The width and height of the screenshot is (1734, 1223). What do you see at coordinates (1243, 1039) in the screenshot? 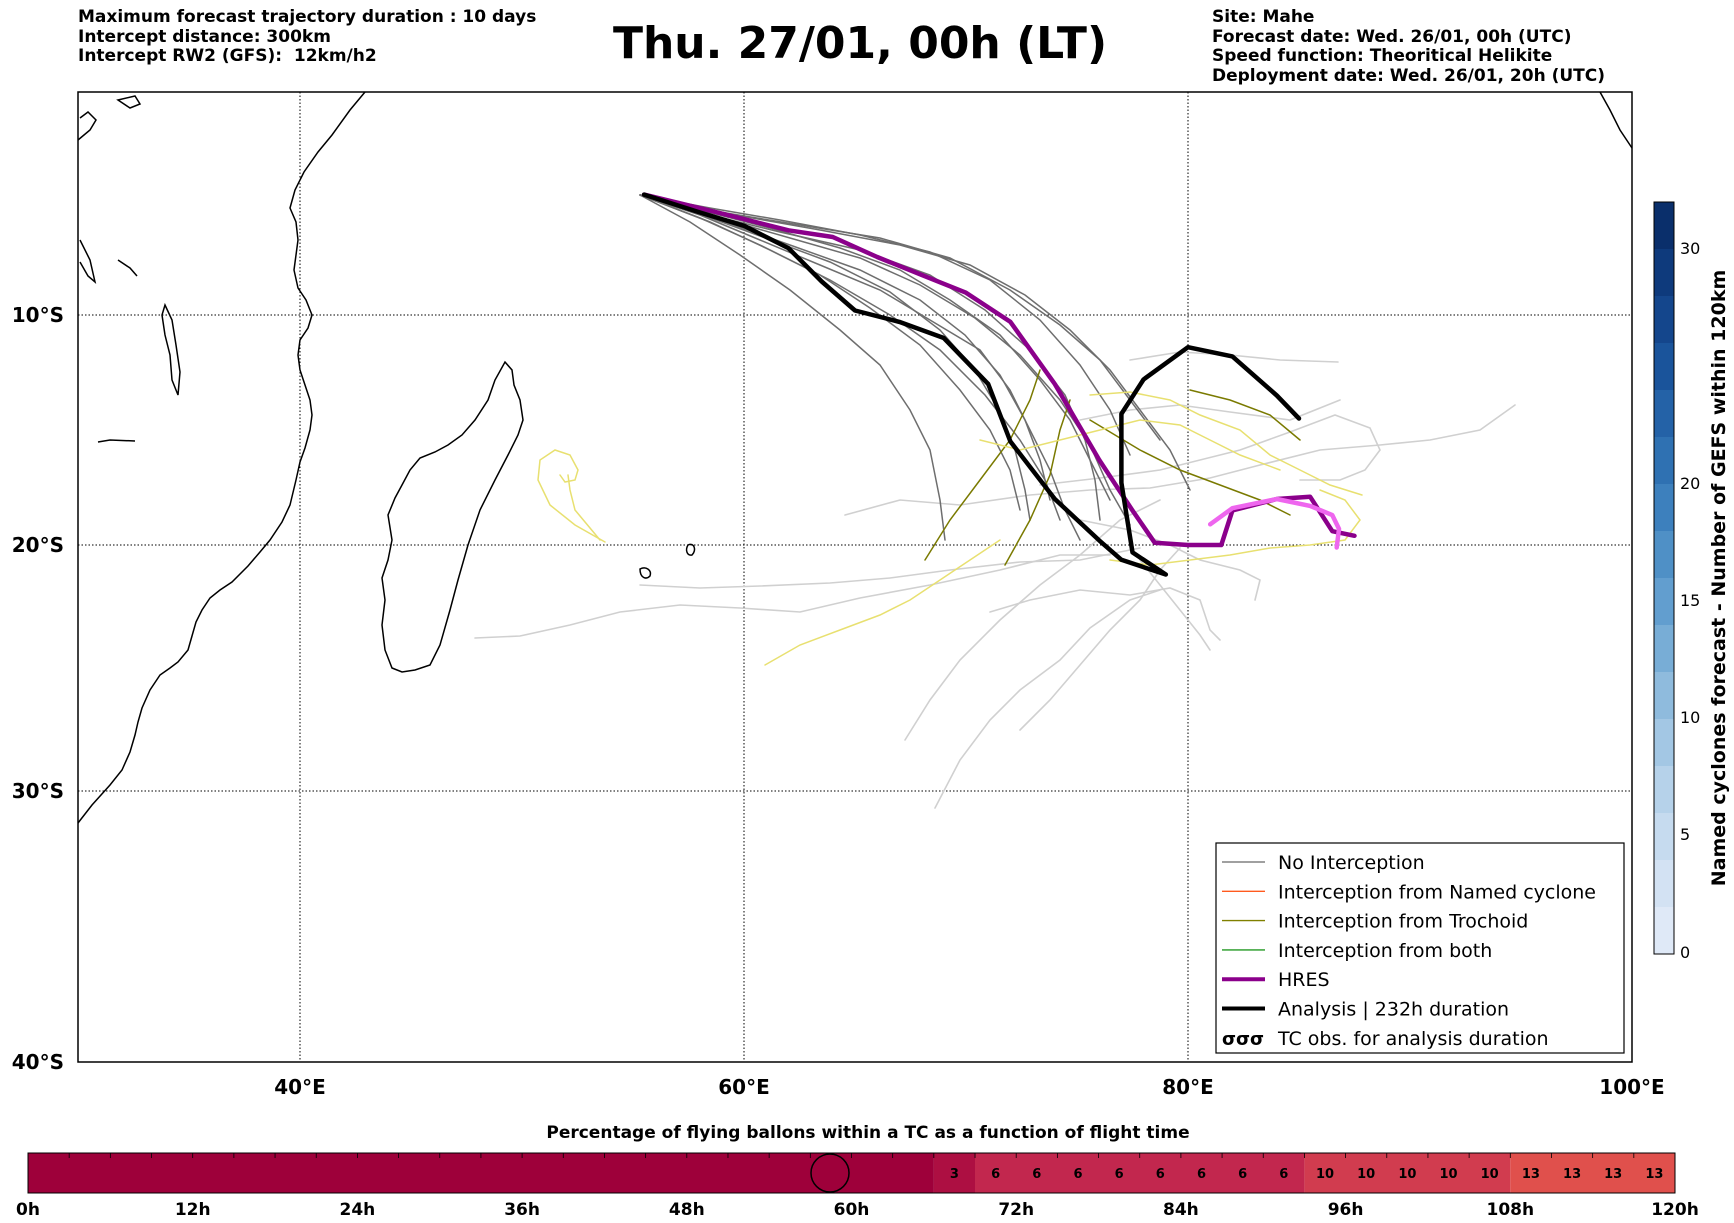
I see `legend-swatch-6: σσσ` at bounding box center [1243, 1039].